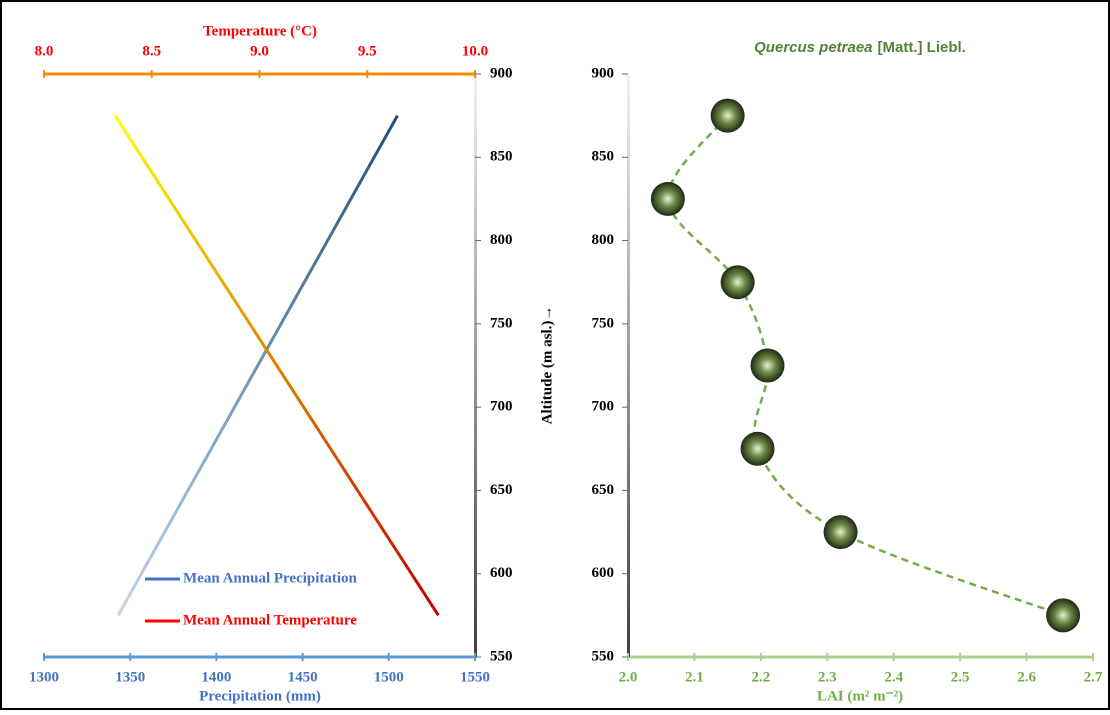 The image size is (1110, 715). I want to click on chart-title: Quercus petraea [Matt.] Liebl., so click(860, 47).